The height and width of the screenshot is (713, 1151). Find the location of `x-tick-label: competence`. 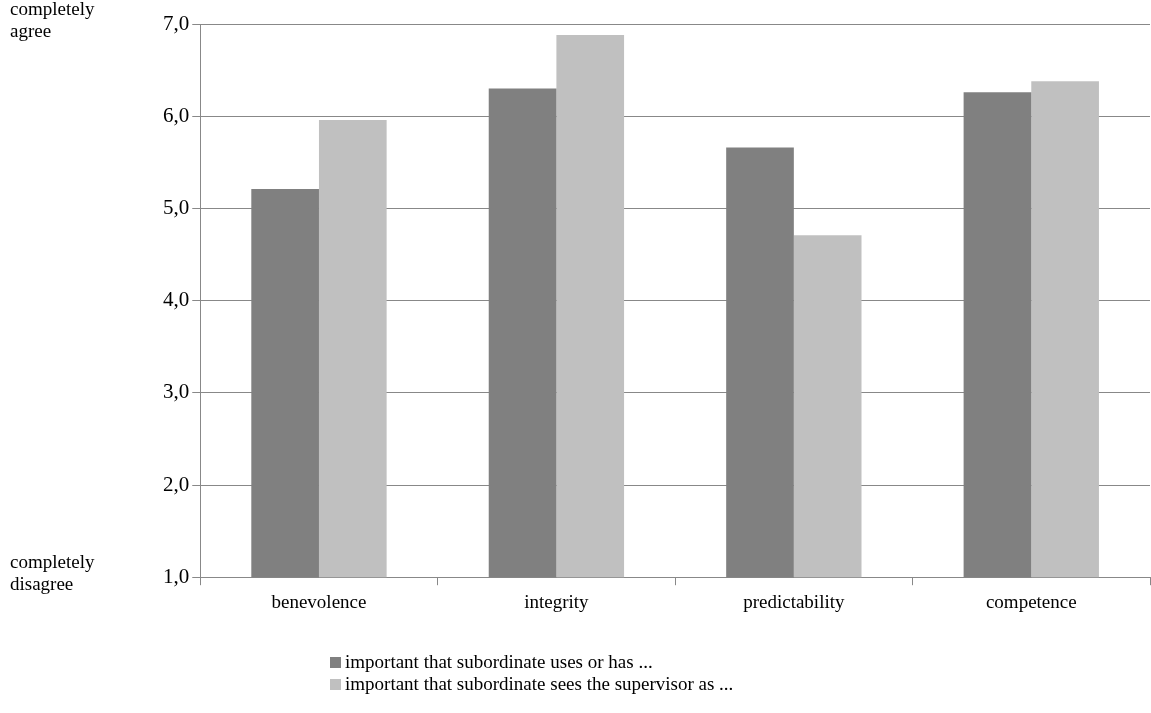

x-tick-label: competence is located at coordinates (1031, 601).